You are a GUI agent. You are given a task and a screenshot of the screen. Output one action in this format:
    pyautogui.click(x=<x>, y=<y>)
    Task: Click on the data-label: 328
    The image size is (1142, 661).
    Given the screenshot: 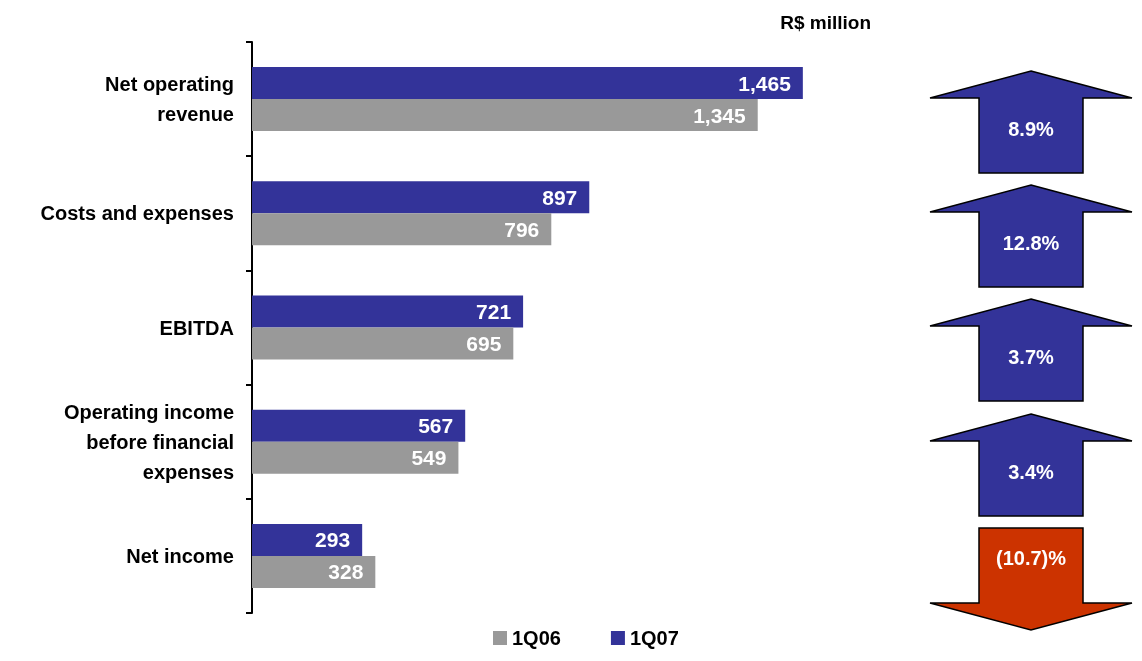 What is the action you would take?
    pyautogui.click(x=346, y=572)
    